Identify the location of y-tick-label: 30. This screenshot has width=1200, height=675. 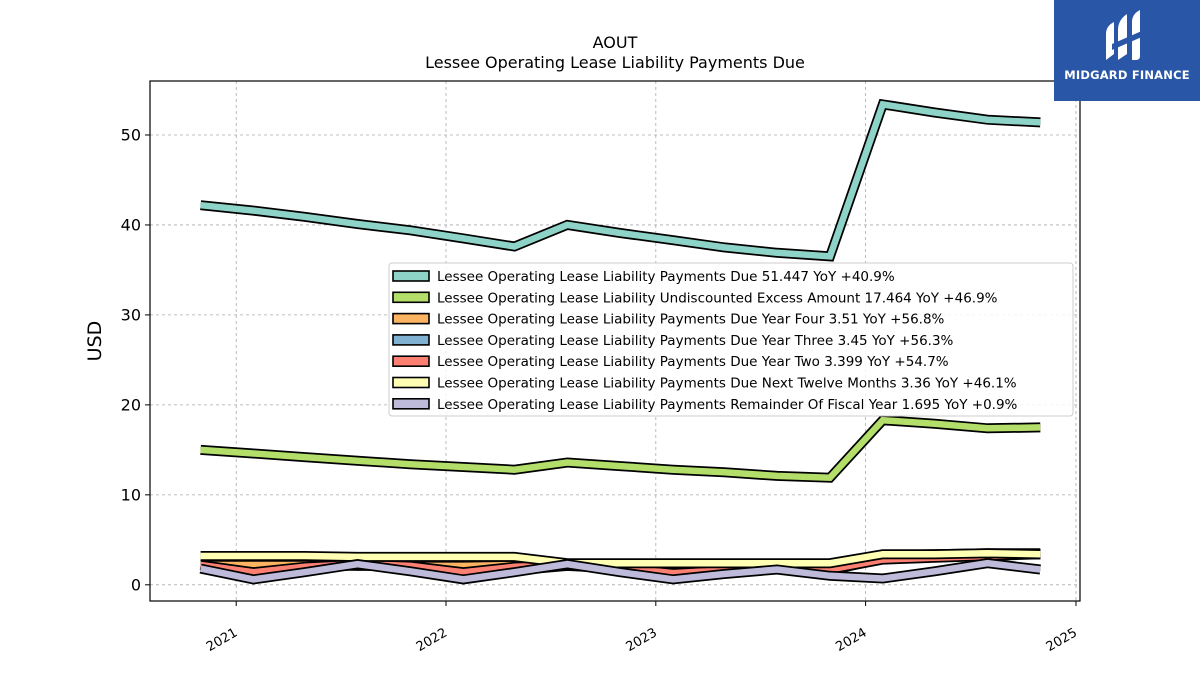
(131, 314).